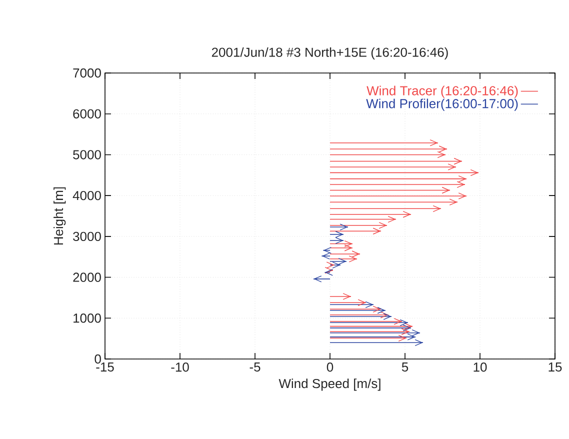 Image resolution: width=569 pixels, height=439 pixels. I want to click on x-tick-label: 5, so click(405, 367).